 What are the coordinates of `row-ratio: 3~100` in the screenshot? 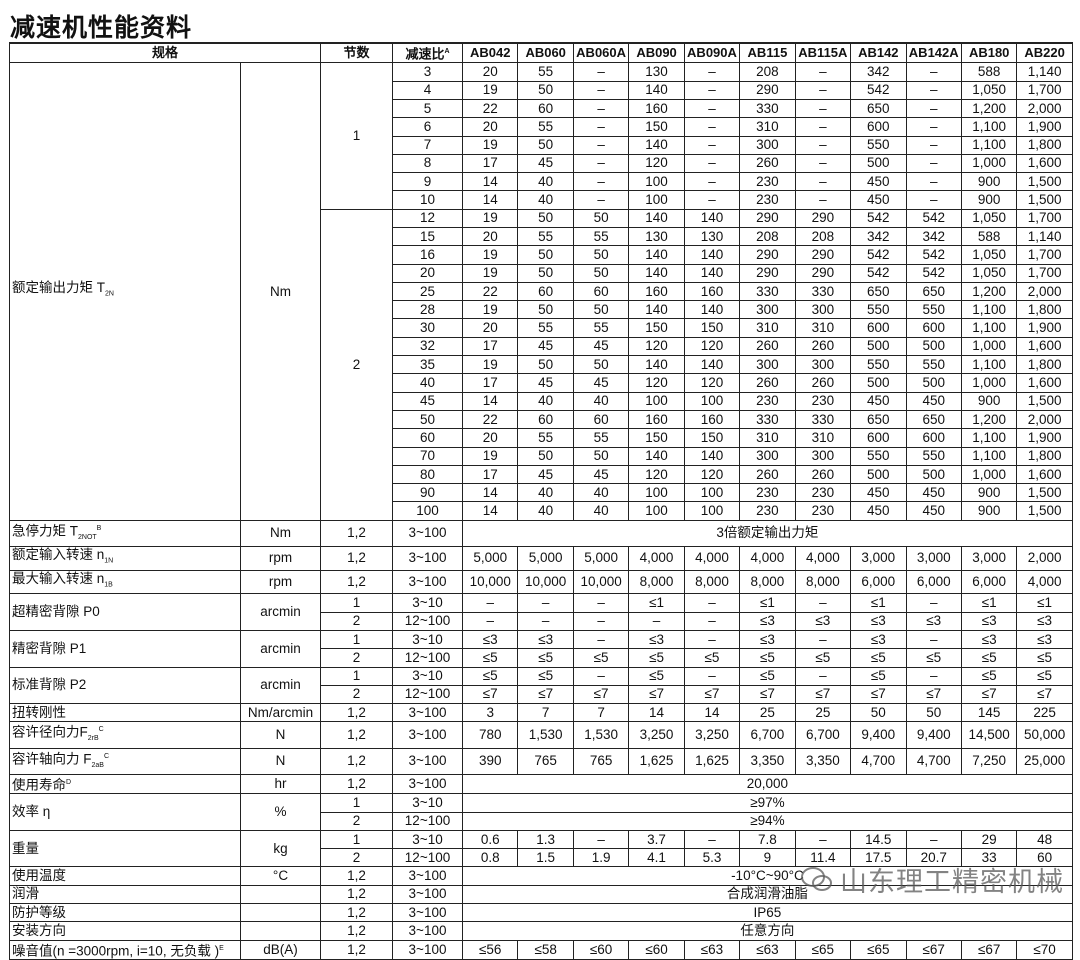 It's located at (428, 931).